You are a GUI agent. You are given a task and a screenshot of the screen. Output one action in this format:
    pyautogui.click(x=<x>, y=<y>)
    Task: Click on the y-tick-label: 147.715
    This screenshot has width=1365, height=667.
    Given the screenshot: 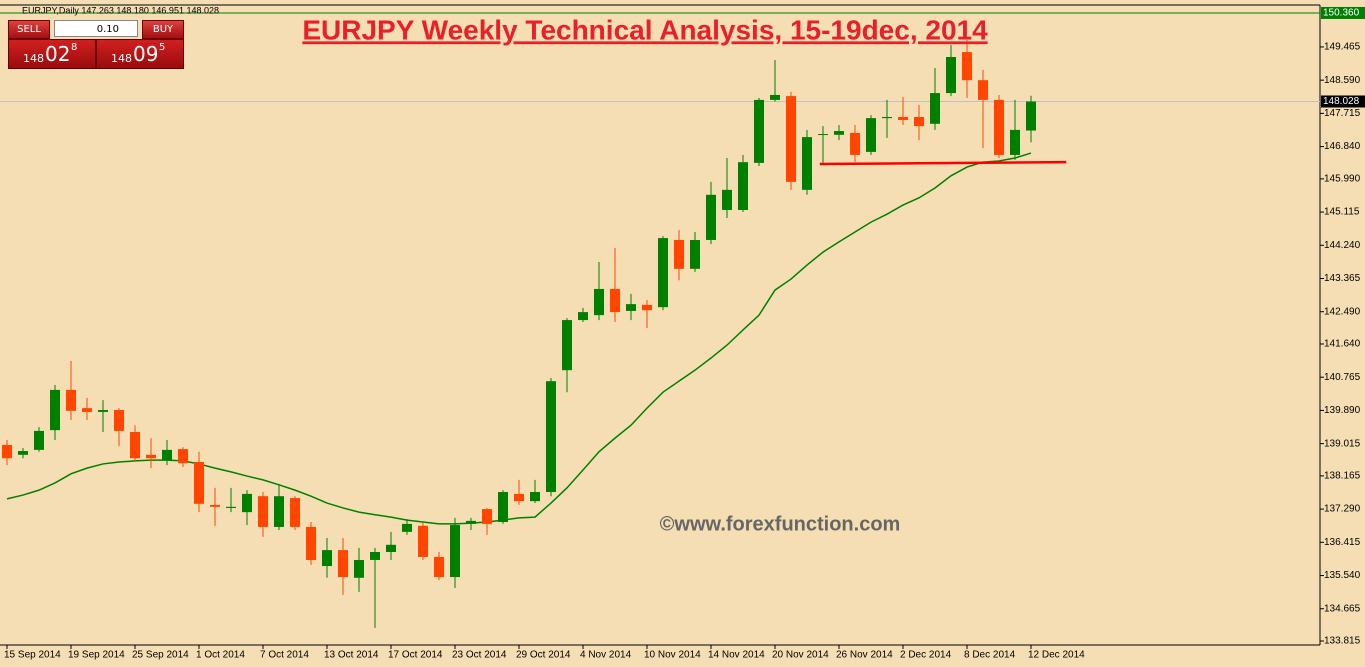 What is the action you would take?
    pyautogui.click(x=1342, y=113)
    